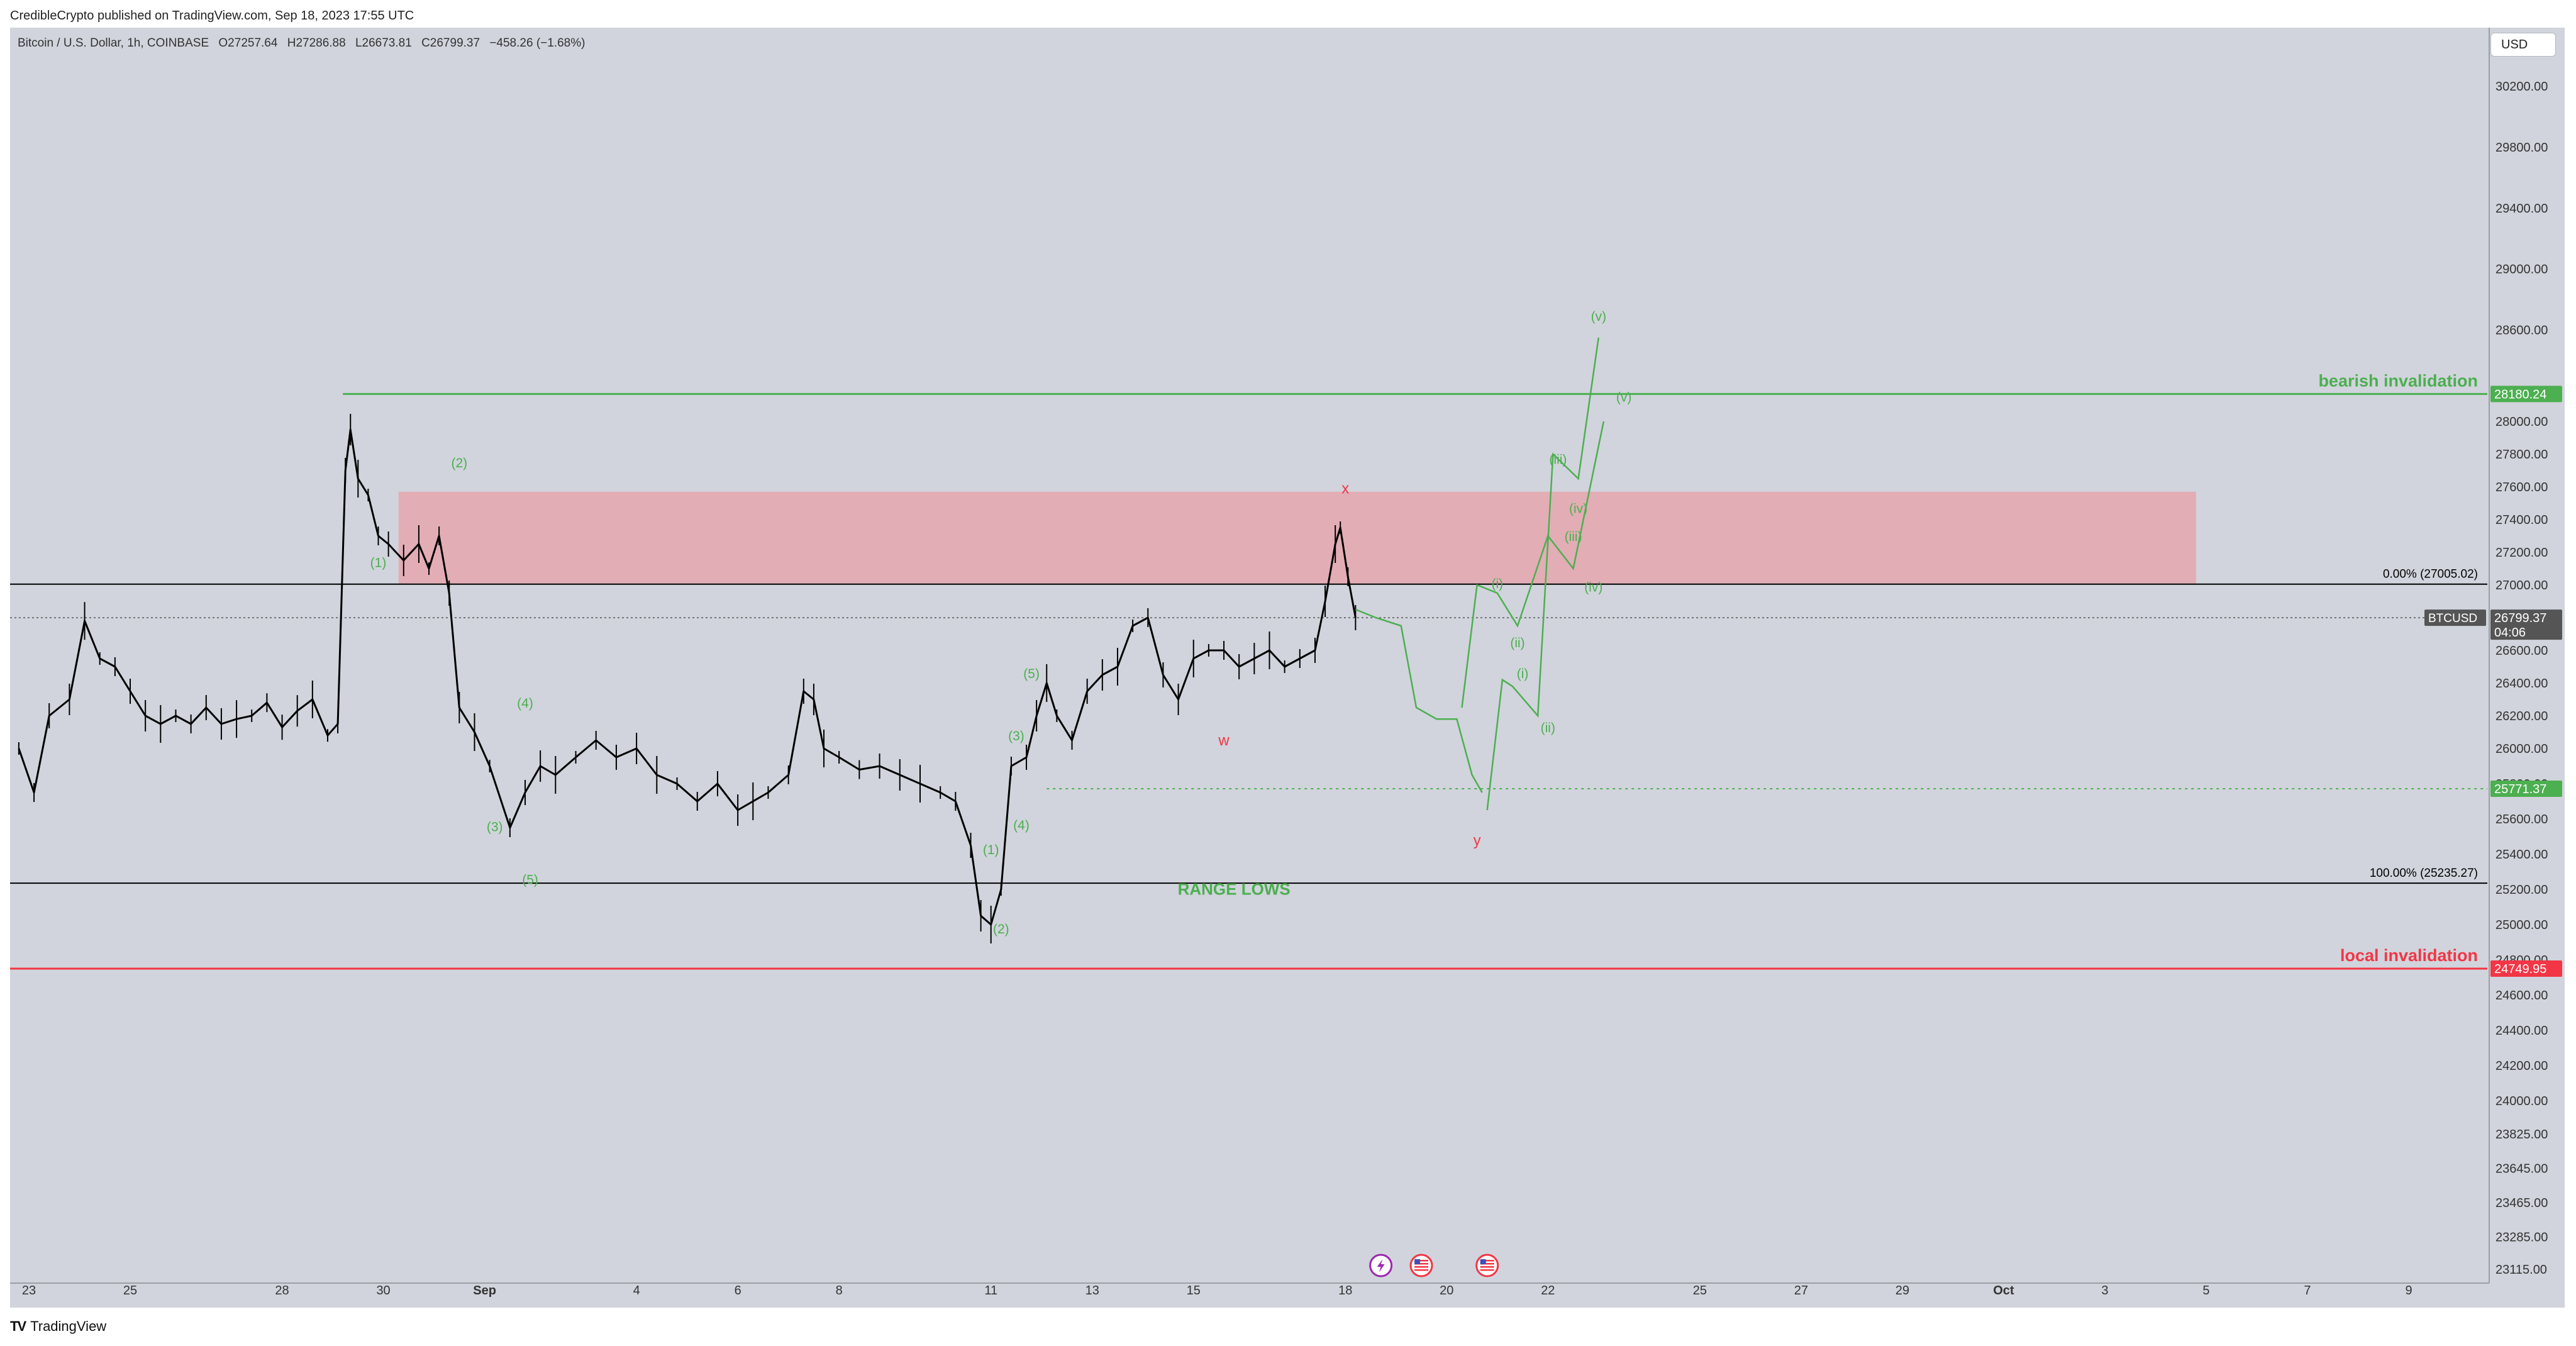  I want to click on time-tick-label: 11, so click(990, 1291).